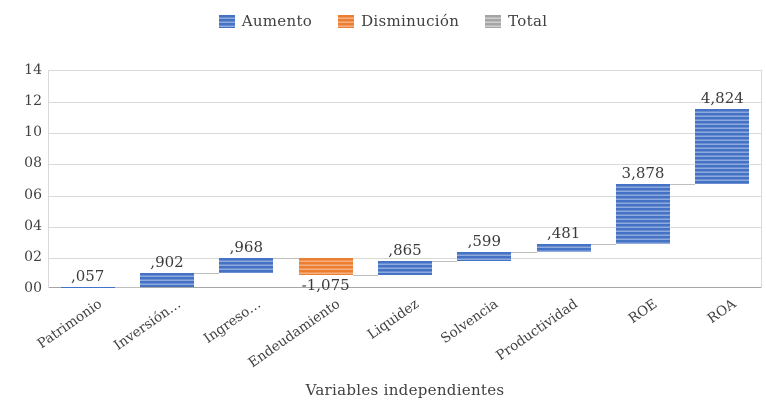  Describe the element at coordinates (33, 256) in the screenshot. I see `y-tick-label: 02` at that location.